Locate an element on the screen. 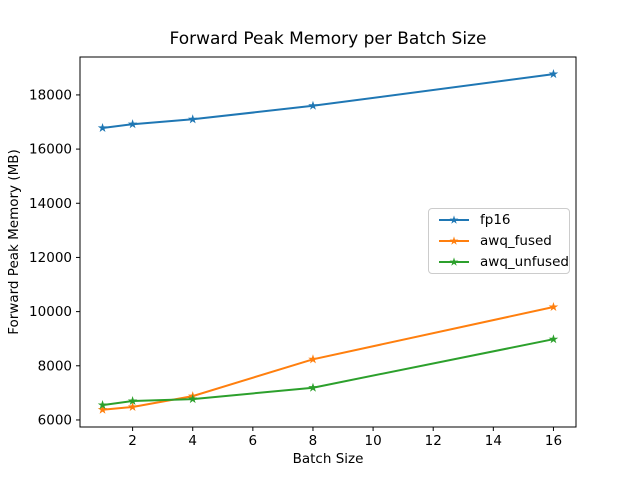 This screenshot has width=640, height=480. series-line-awq_unfused is located at coordinates (328, 372).